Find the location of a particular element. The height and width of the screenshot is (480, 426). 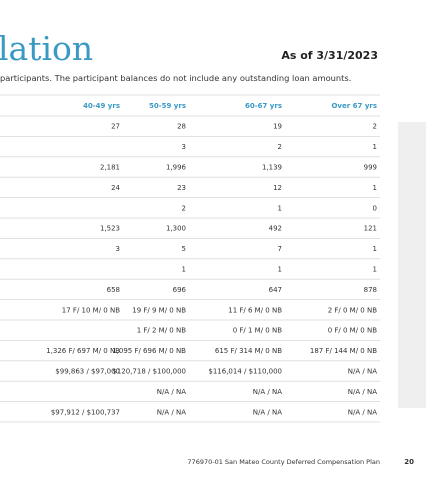

table-cell: 12 is located at coordinates (277, 188).